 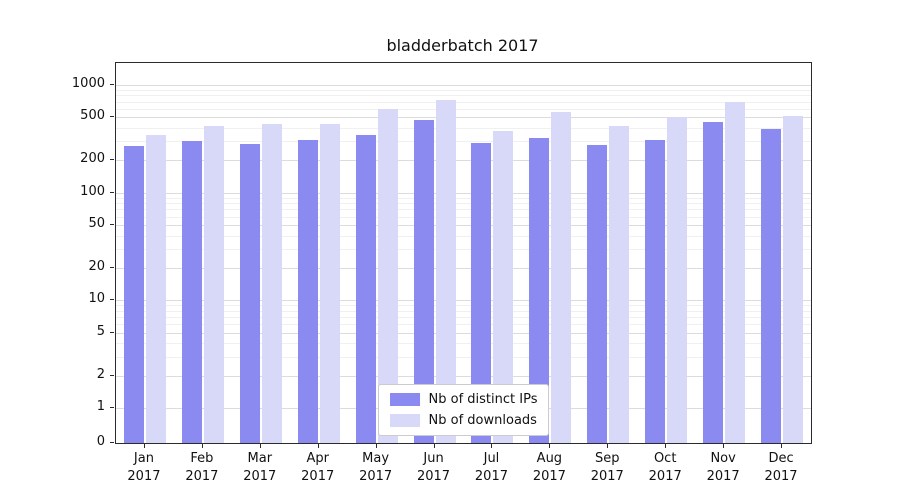 I want to click on x-tick-label: Jun 2017, so click(x=434, y=467).